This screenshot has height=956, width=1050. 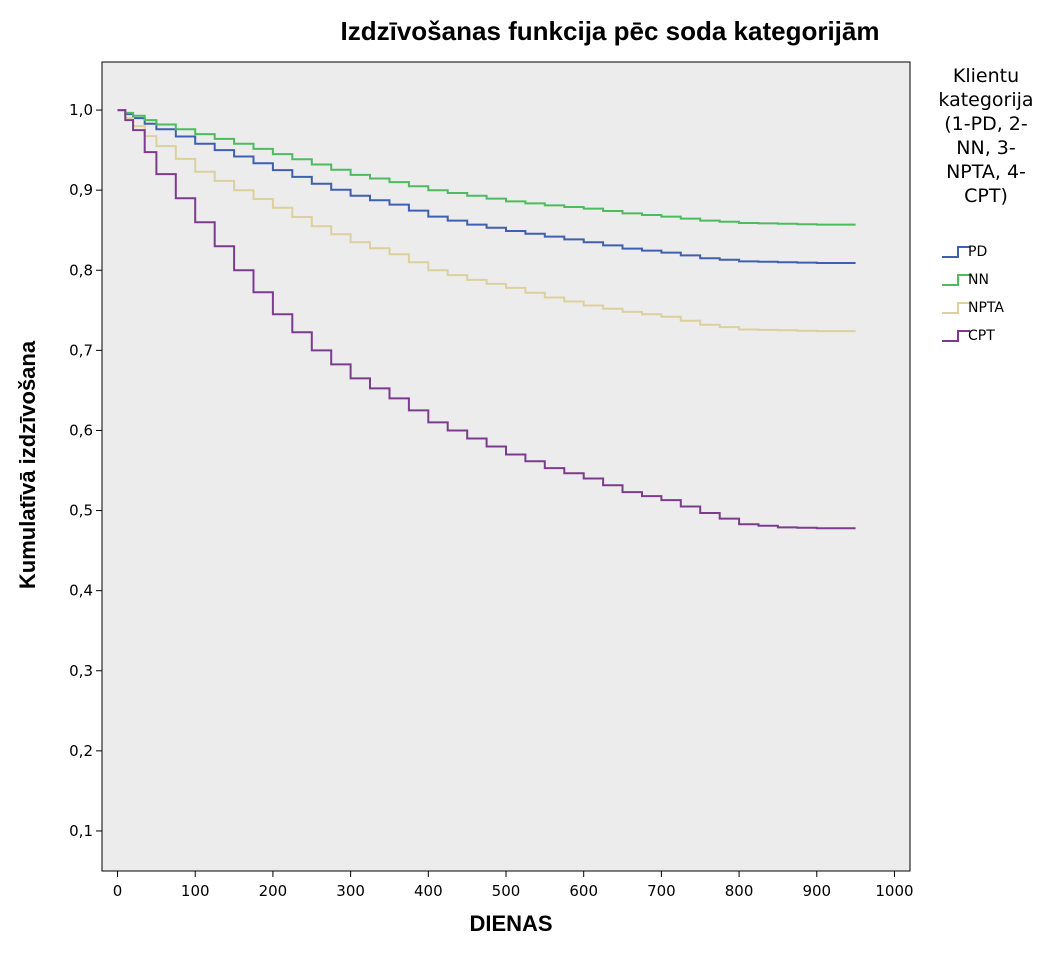 I want to click on y-tick-label: 0,2, so click(x=81, y=751).